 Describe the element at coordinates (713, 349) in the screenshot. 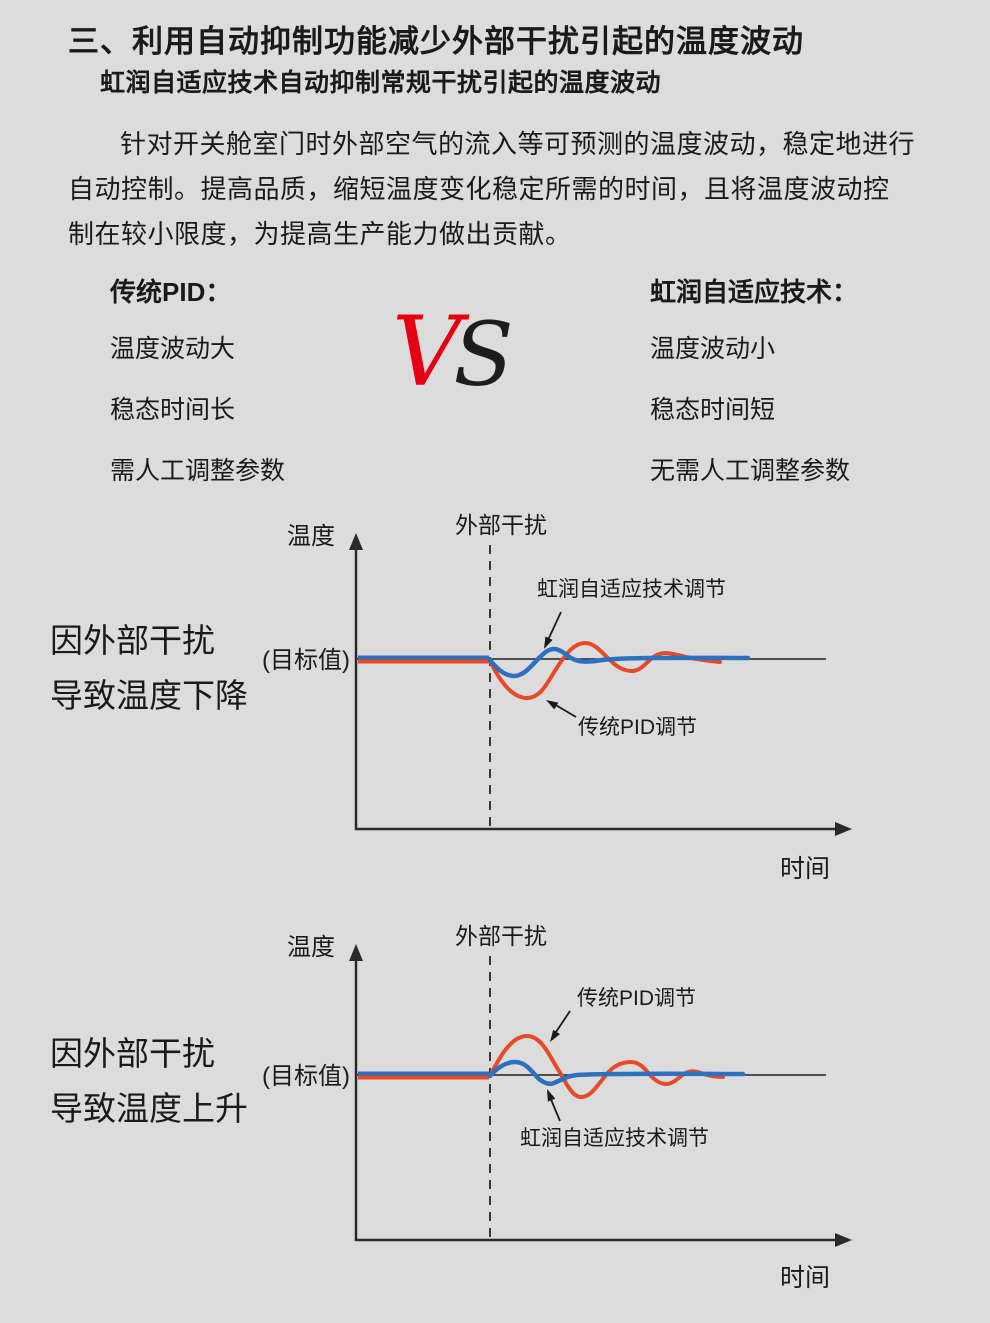

I see `comparison-right-item: 温度波动小` at that location.